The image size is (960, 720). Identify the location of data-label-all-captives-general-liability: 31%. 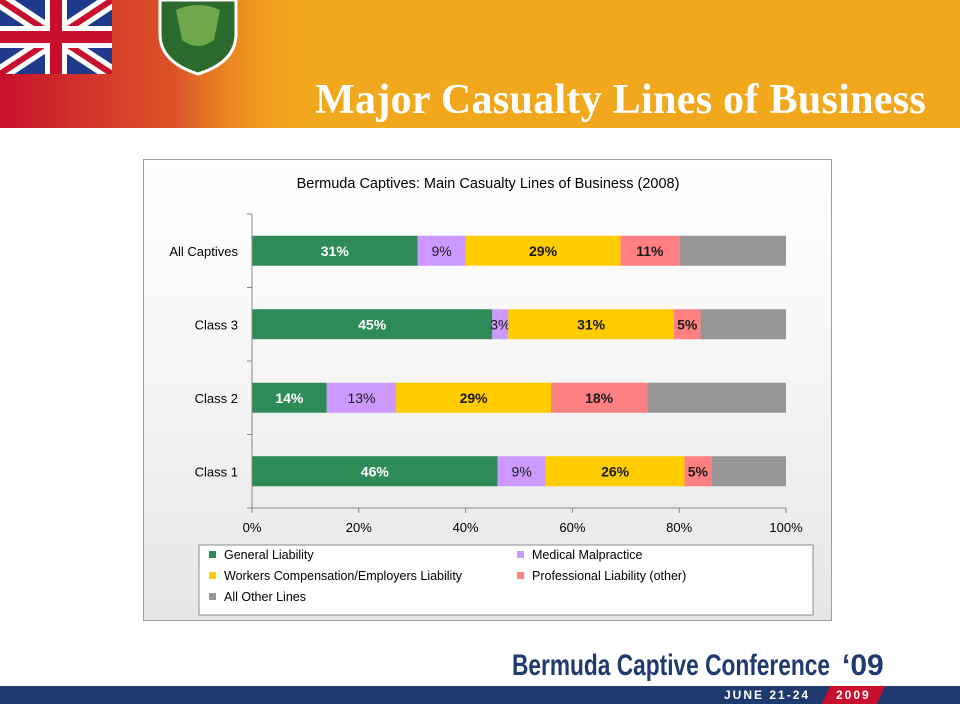
(335, 251).